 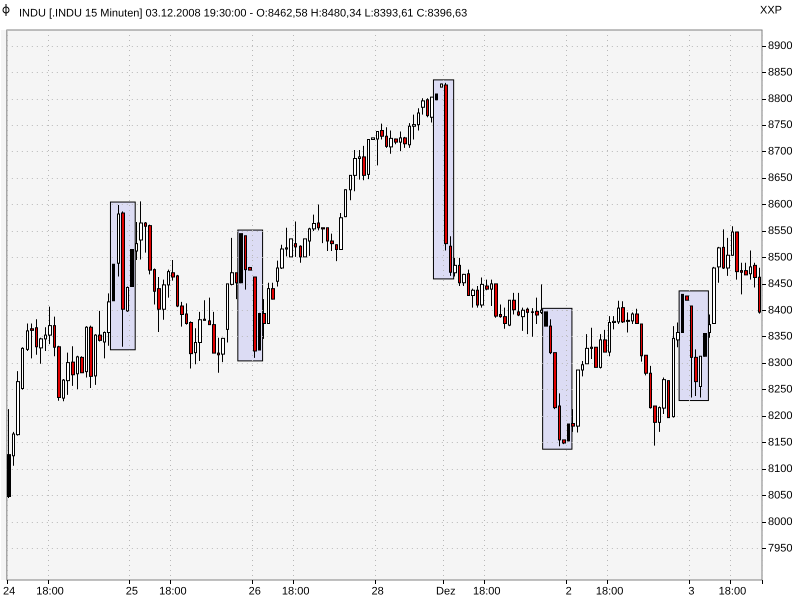 I want to click on x-tick-label: 24, so click(x=9, y=592).